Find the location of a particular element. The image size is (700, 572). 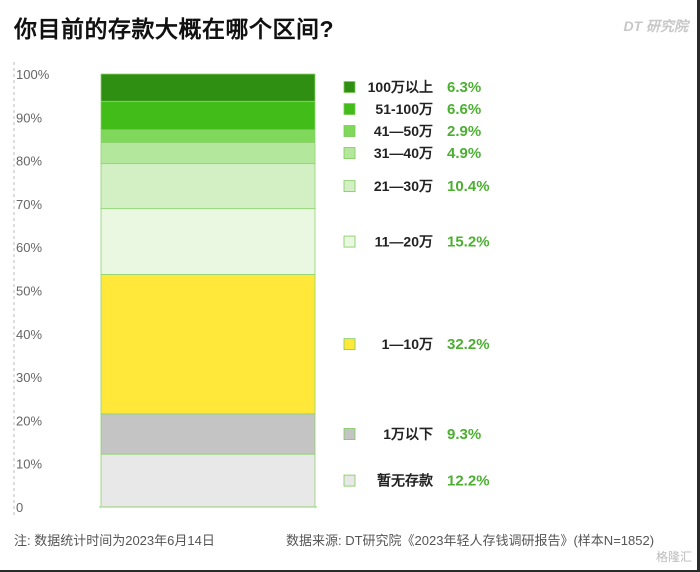

footer-source: 数据来源: DT研究院《2023年轻人存钱调研报告》(样本N=1852) is located at coordinates (470, 540).